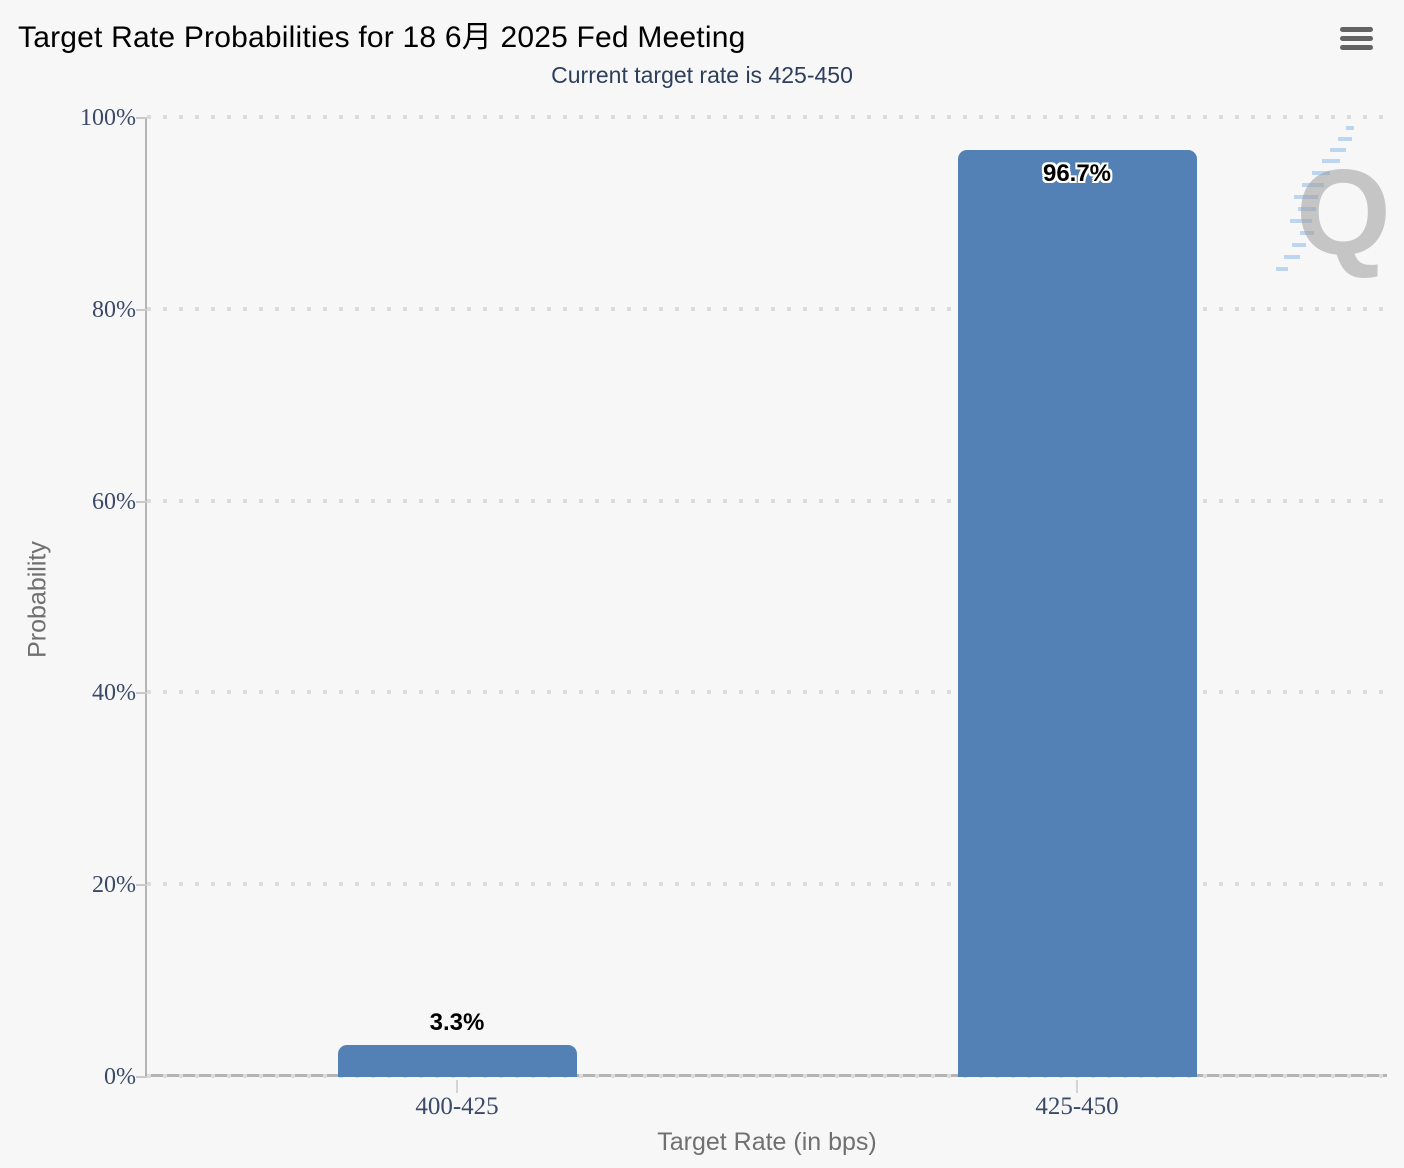  What do you see at coordinates (114, 501) in the screenshot?
I see `y-axis-tick-label: 60%` at bounding box center [114, 501].